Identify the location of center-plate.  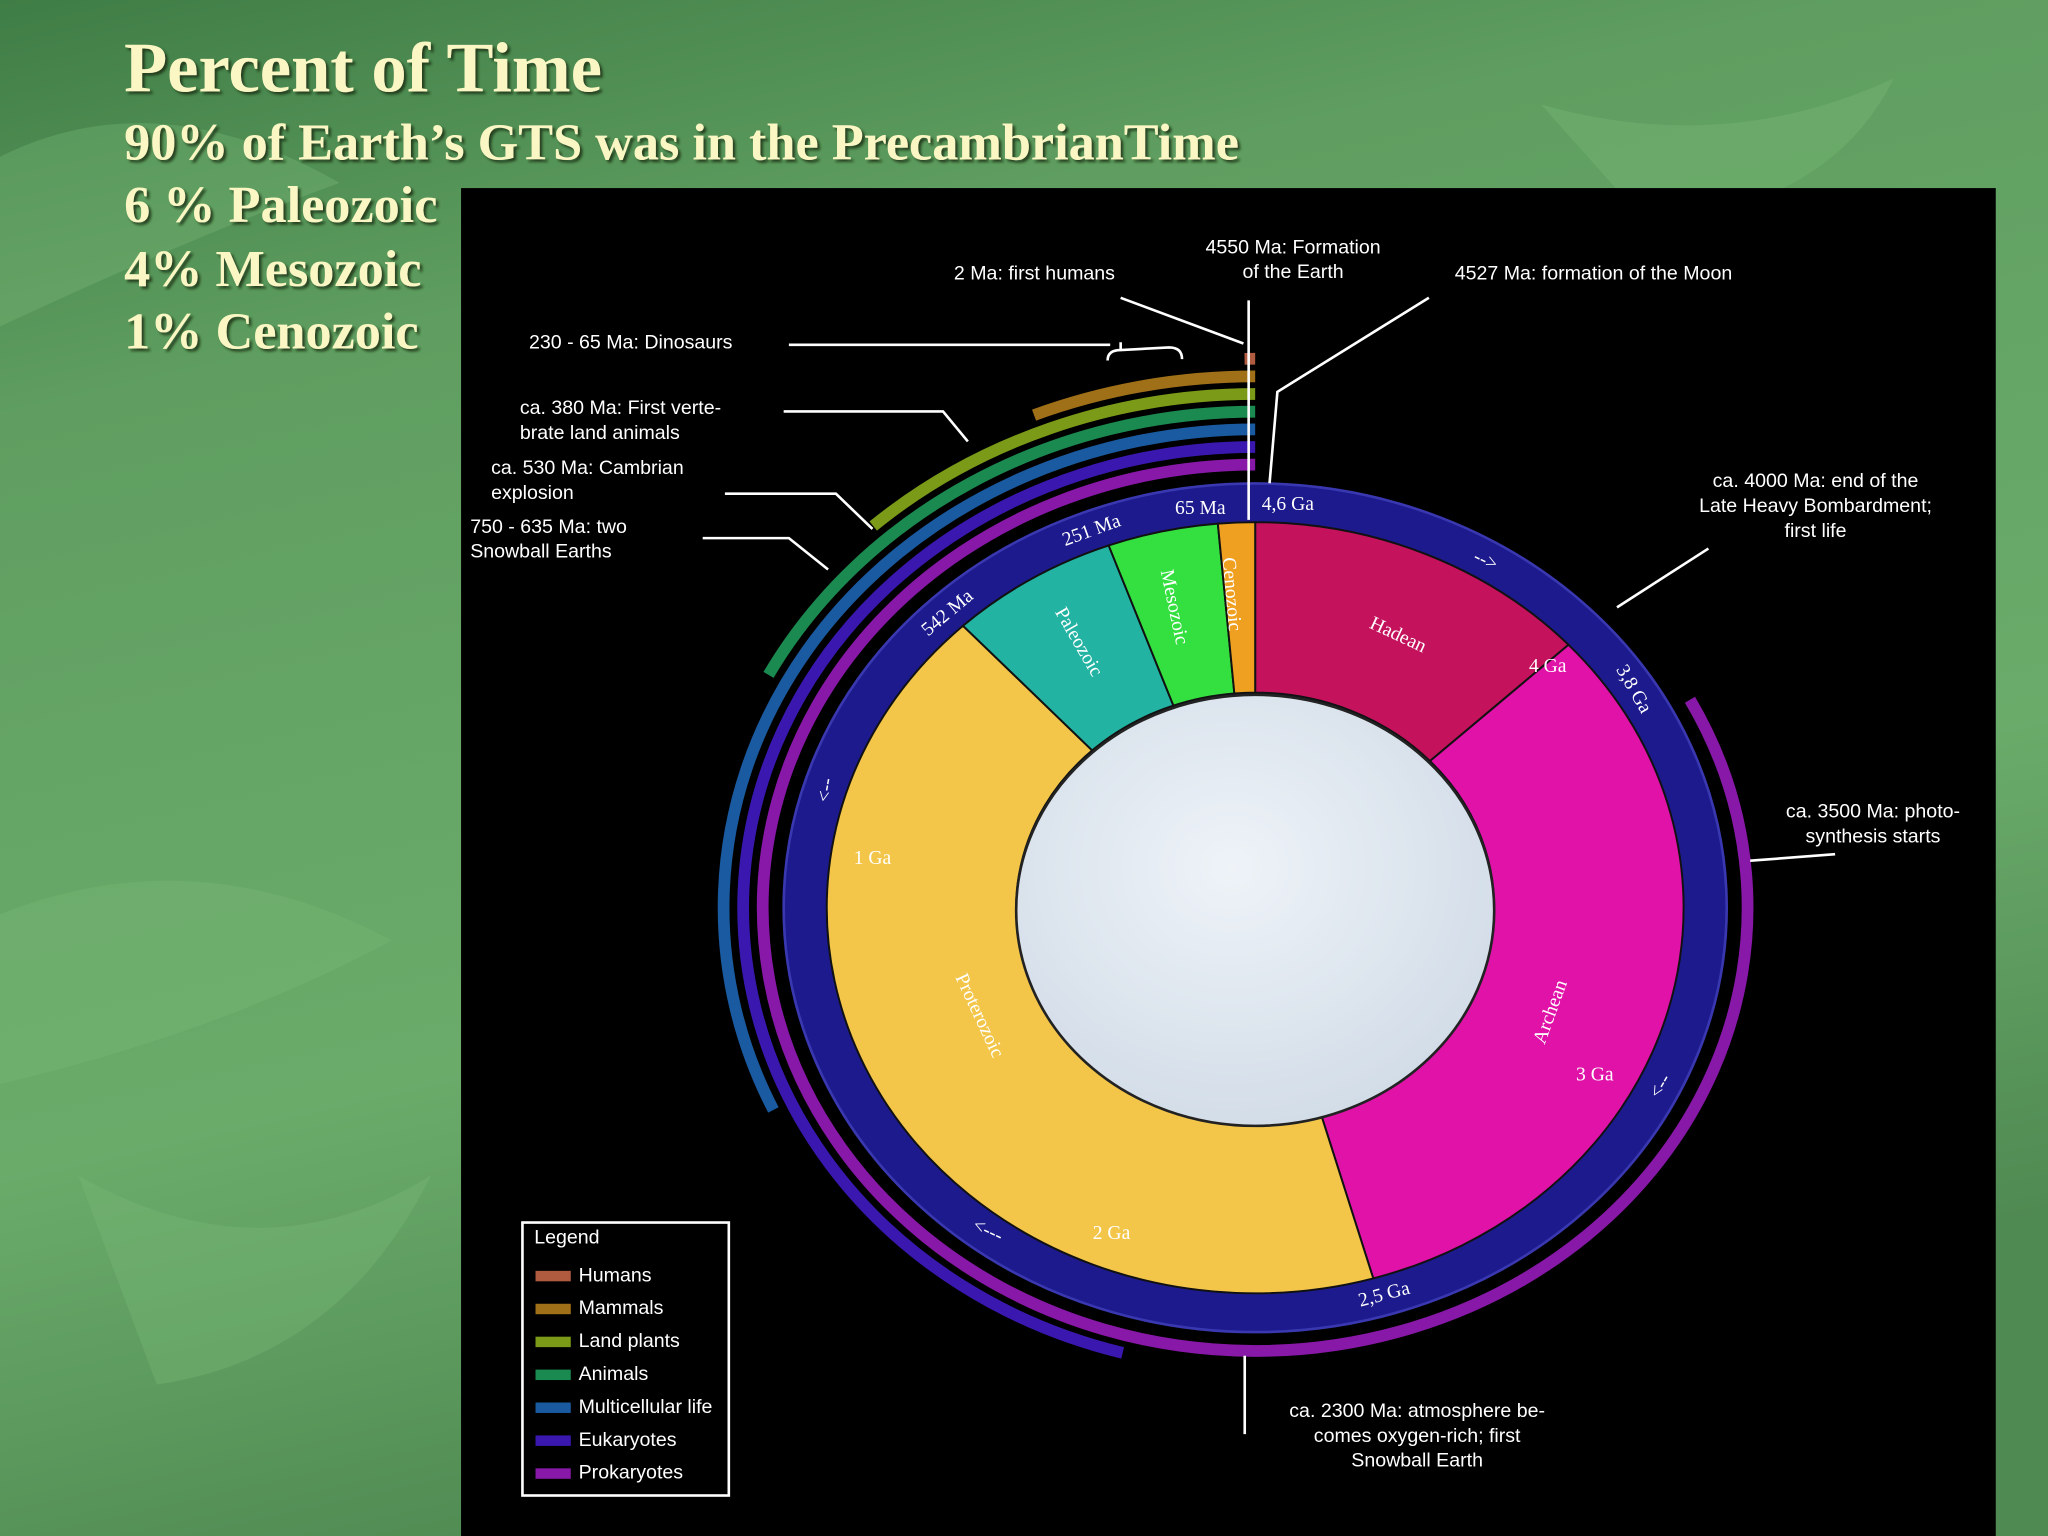
(1255, 910).